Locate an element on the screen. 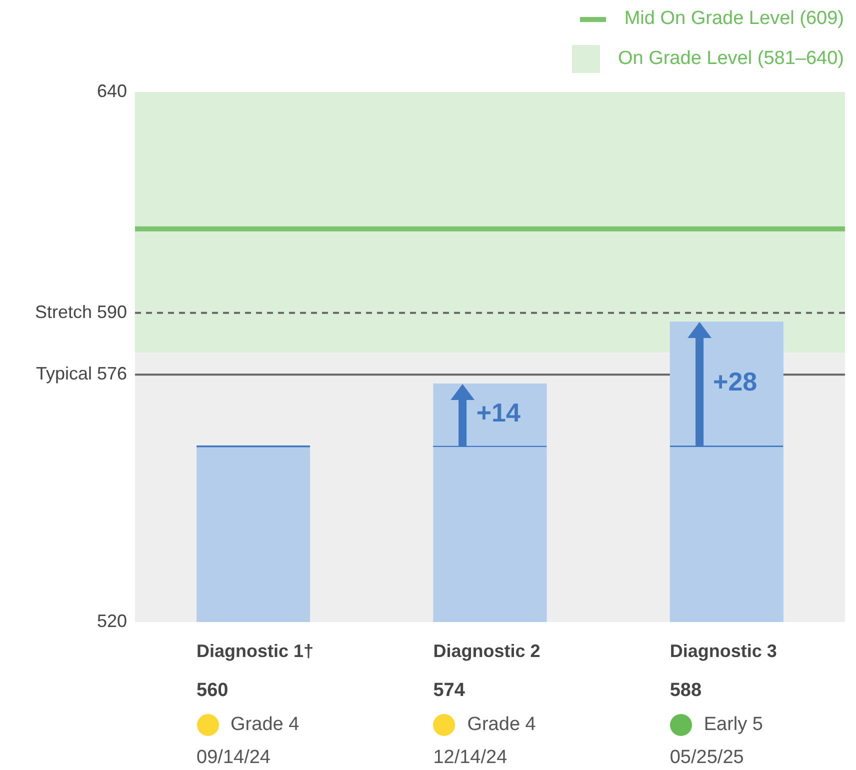 This screenshot has height=770, width=856. annotation: +28 is located at coordinates (735, 381).